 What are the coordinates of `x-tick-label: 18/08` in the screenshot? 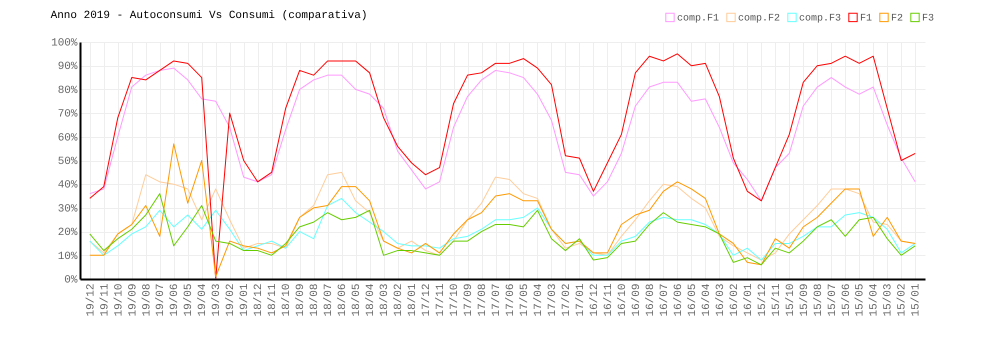 It's located at (315, 300).